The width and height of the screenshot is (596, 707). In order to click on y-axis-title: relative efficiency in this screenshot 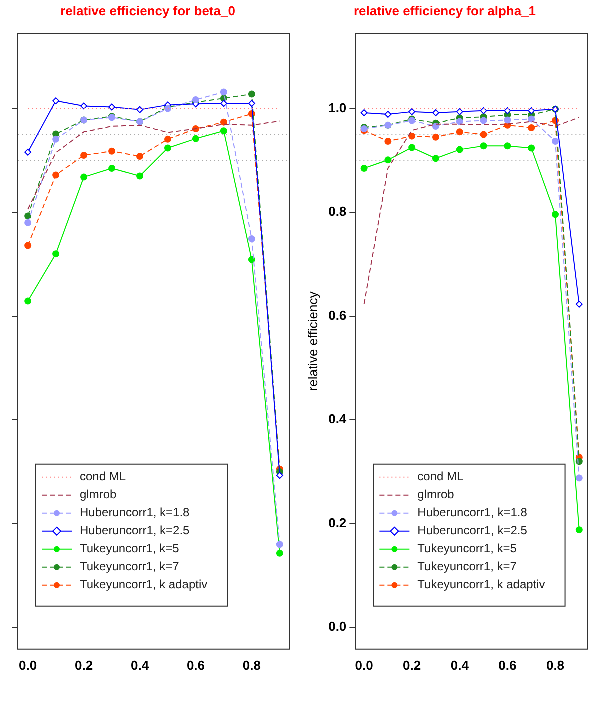, I will do `click(312, 341)`.